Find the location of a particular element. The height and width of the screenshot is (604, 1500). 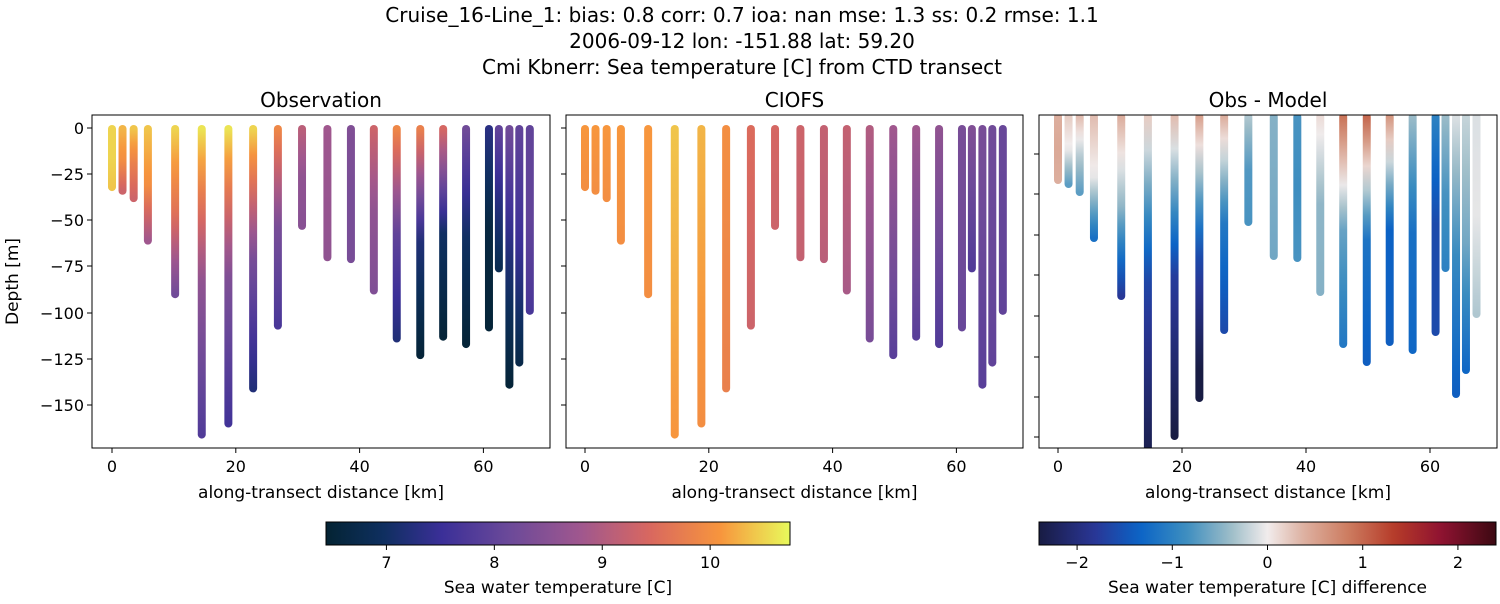

colorbar-tick-label: 10 is located at coordinates (710, 562).